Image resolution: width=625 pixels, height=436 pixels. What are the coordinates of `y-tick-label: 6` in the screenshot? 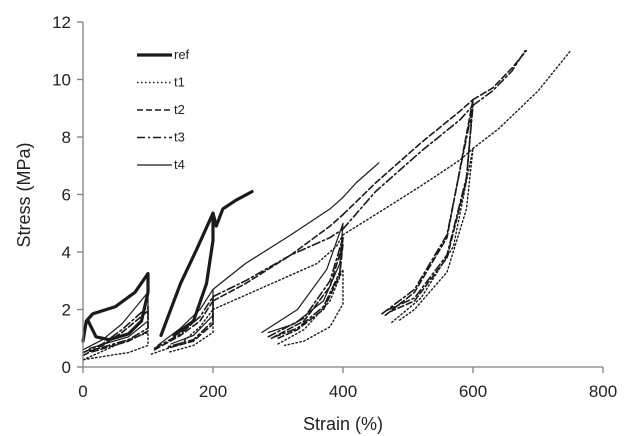 It's located at (66, 195).